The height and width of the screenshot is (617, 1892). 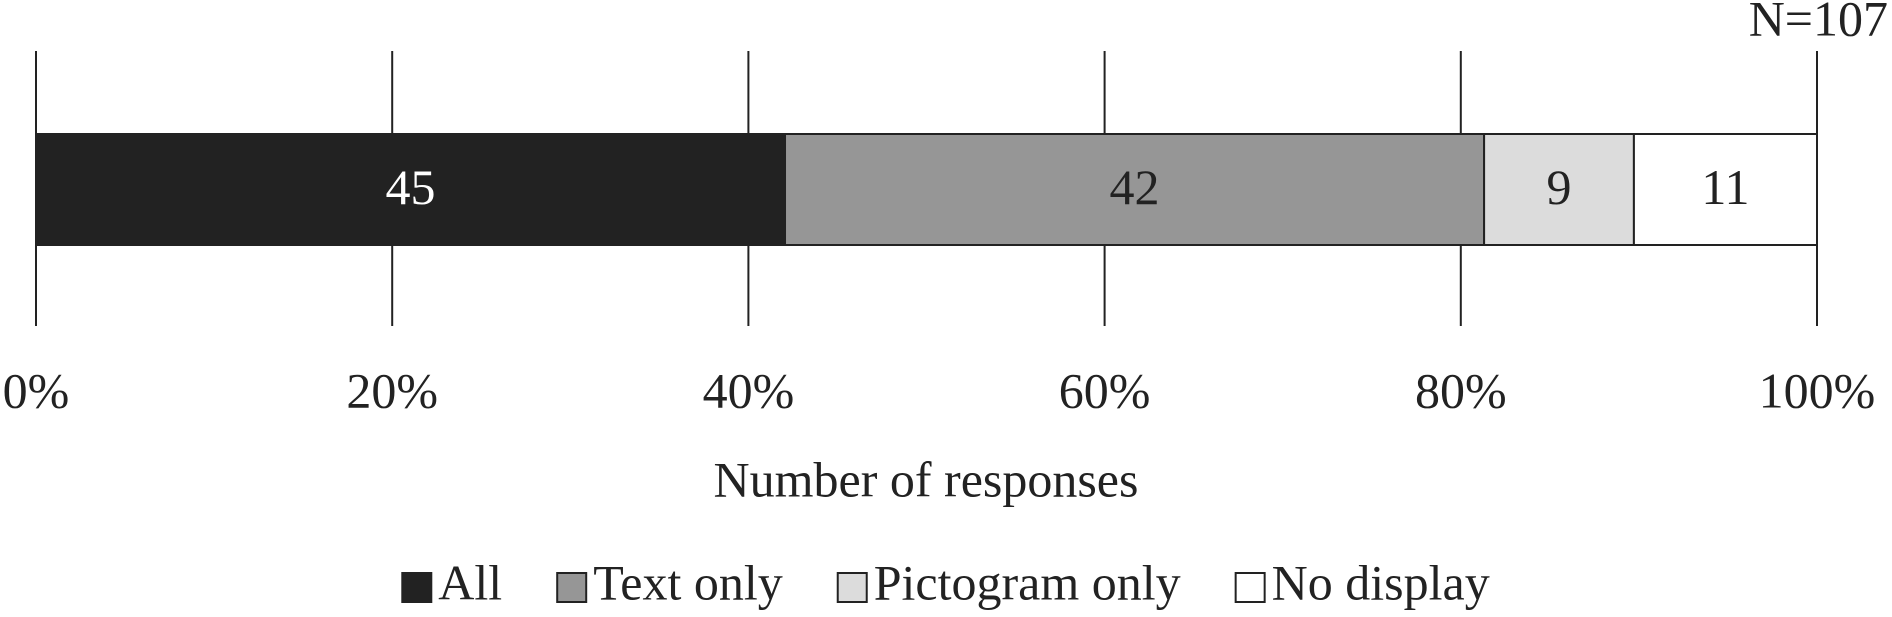 I want to click on data-label: 45, so click(x=411, y=187).